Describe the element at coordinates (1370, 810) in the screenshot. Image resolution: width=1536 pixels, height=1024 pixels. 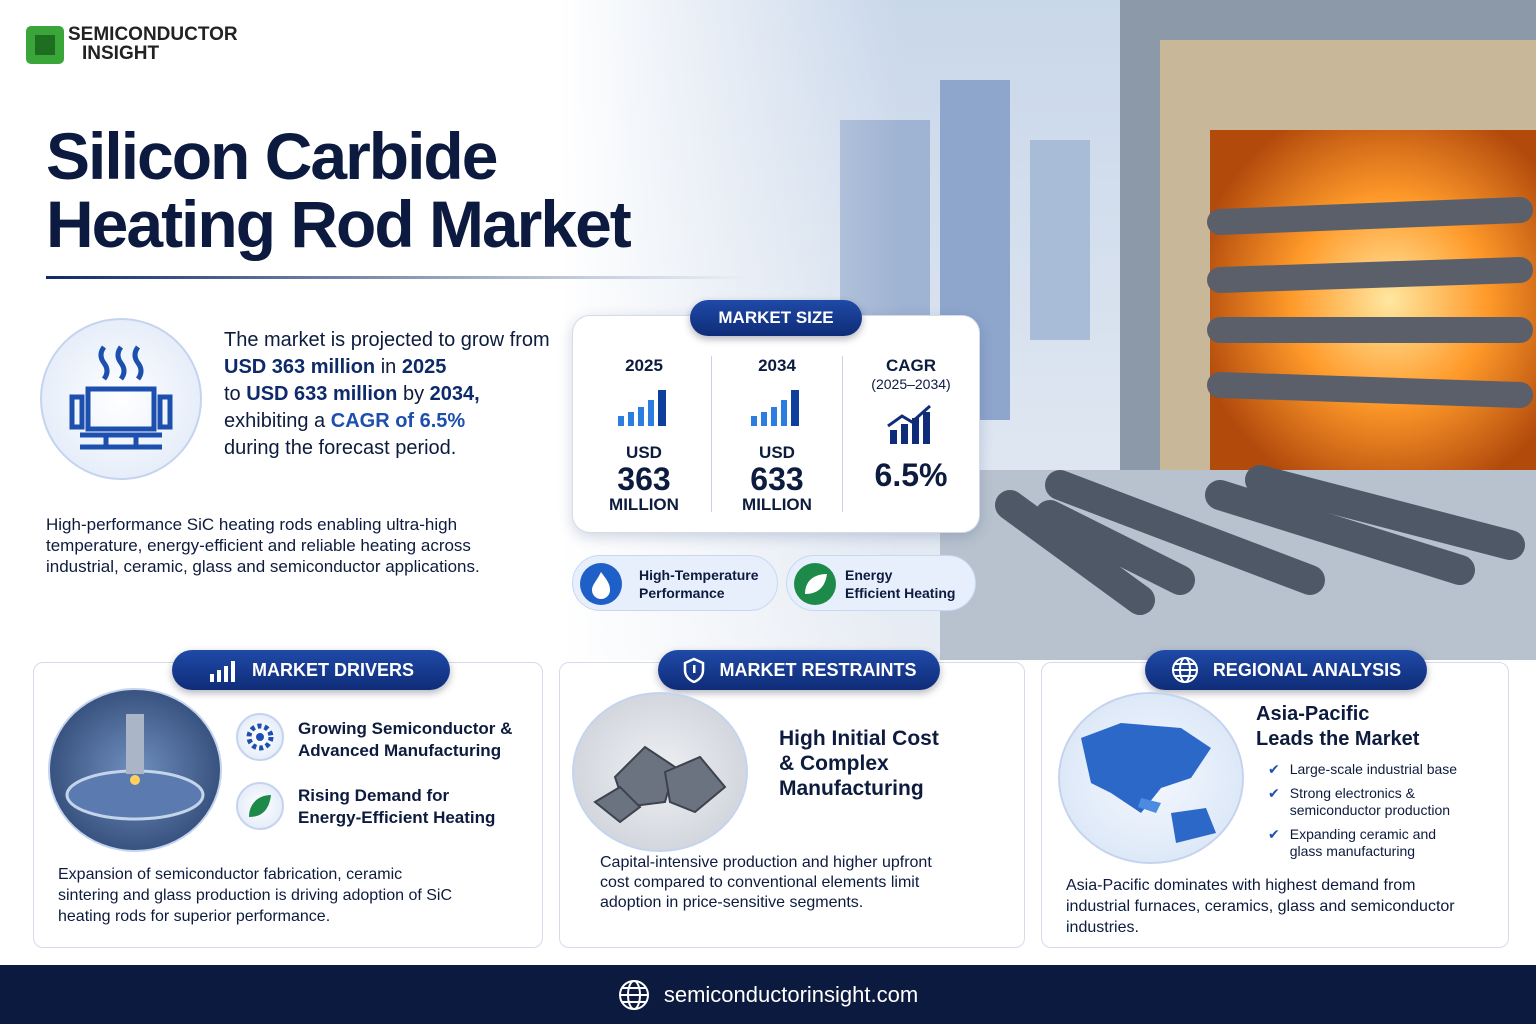
I see `point-line: semiconductor production` at that location.